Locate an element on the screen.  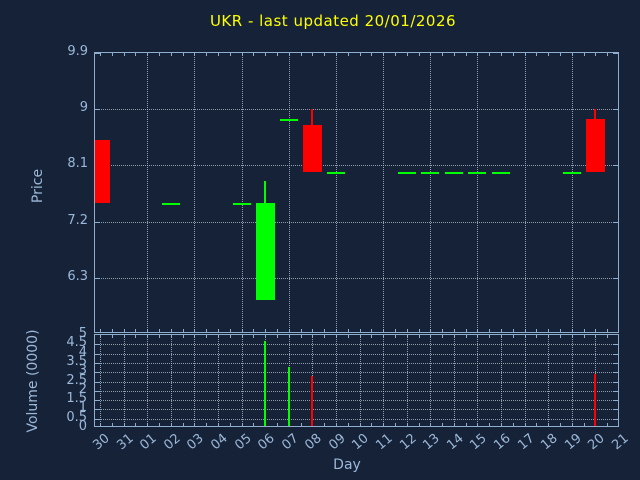
price-tick-label: 7.2 is located at coordinates (77, 220).